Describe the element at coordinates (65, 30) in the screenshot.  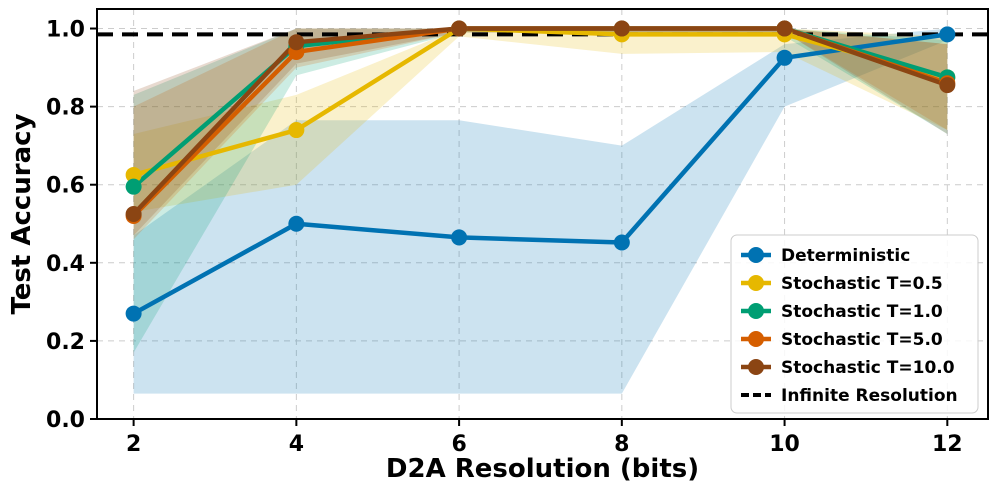
I see `y-tick-label: 1.0` at that location.